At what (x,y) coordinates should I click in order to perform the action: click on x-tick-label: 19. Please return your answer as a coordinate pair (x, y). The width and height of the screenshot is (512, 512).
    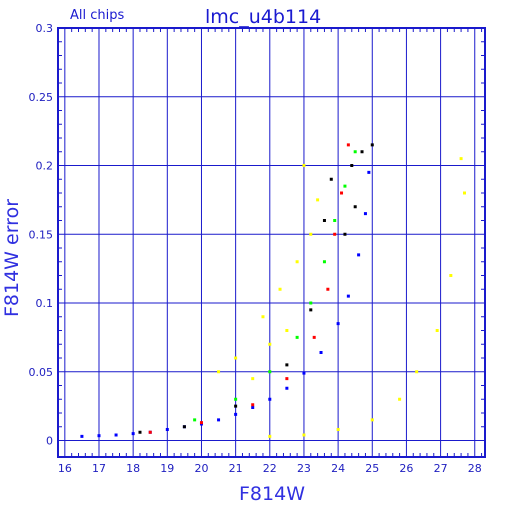
    Looking at the image, I should click on (167, 468).